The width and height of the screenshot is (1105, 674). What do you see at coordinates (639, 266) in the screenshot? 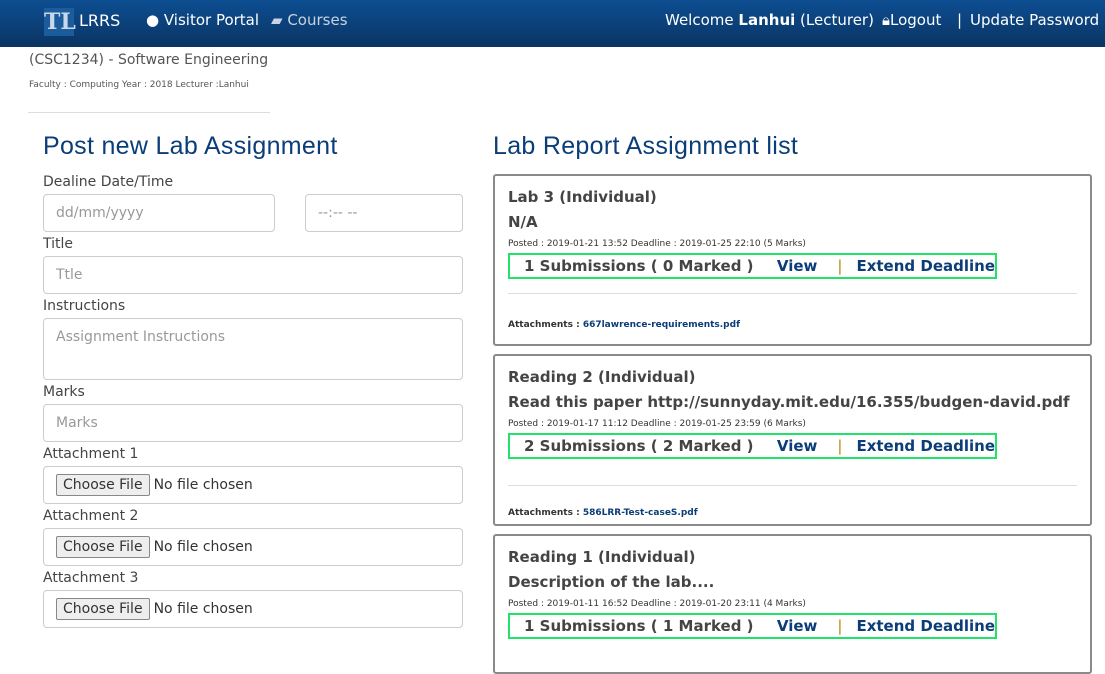
I see `submissions-count: 1 Submissions ( 0 Marked )` at bounding box center [639, 266].